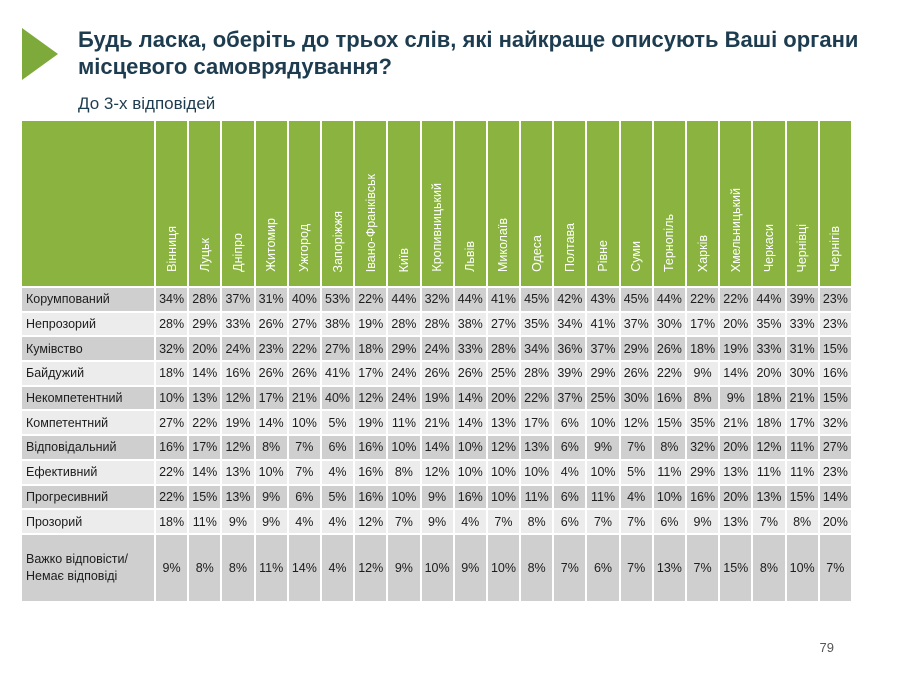 The width and height of the screenshot is (900, 673). I want to click on value-cell: 15%, so click(669, 423).